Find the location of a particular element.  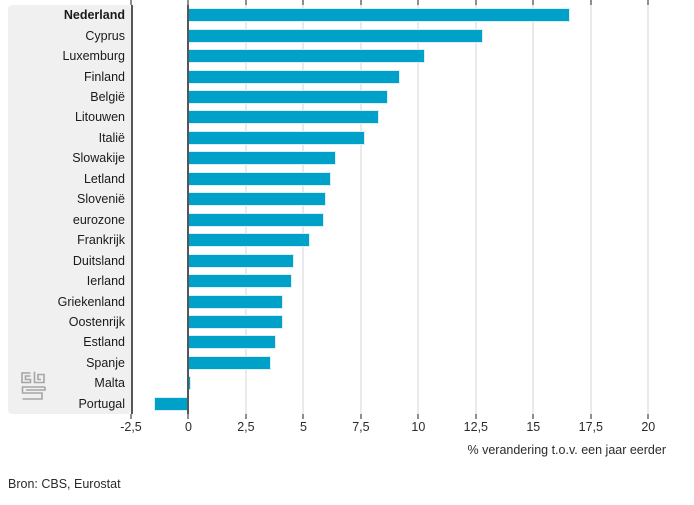

category-label: Finland is located at coordinates (104, 76).